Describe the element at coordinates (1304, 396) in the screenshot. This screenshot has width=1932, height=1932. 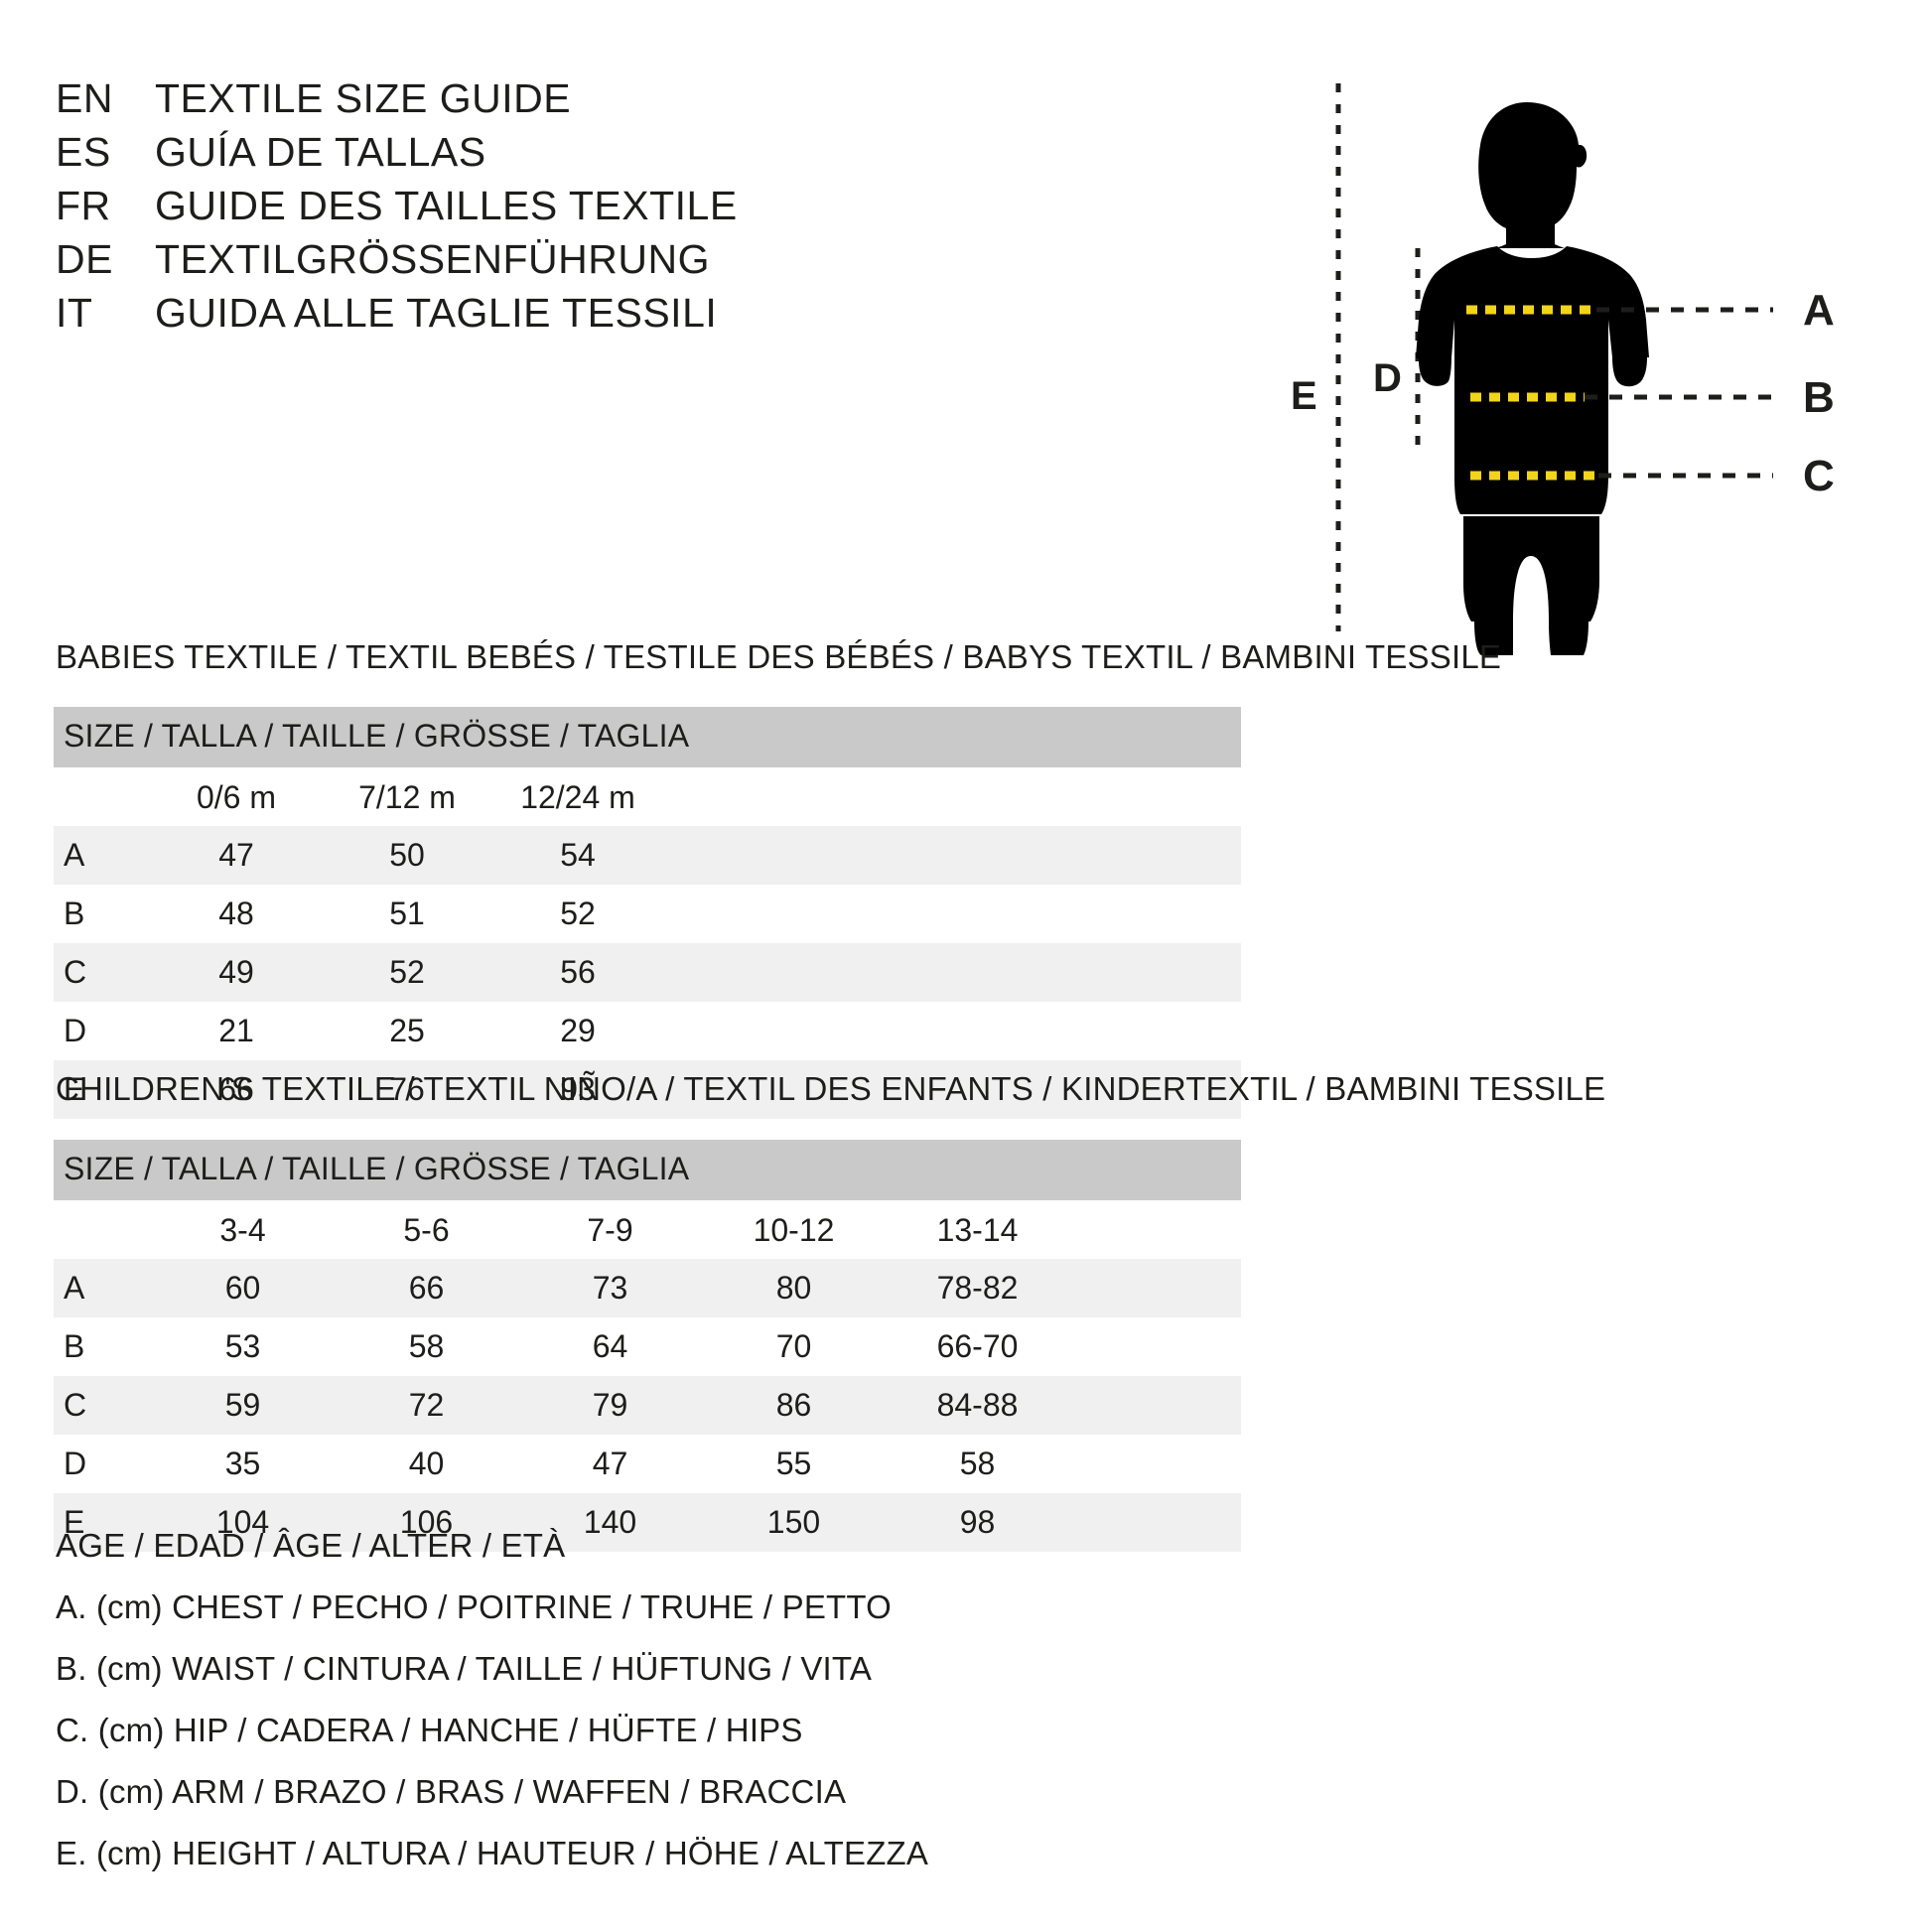
I see `figure-label-e: E` at that location.